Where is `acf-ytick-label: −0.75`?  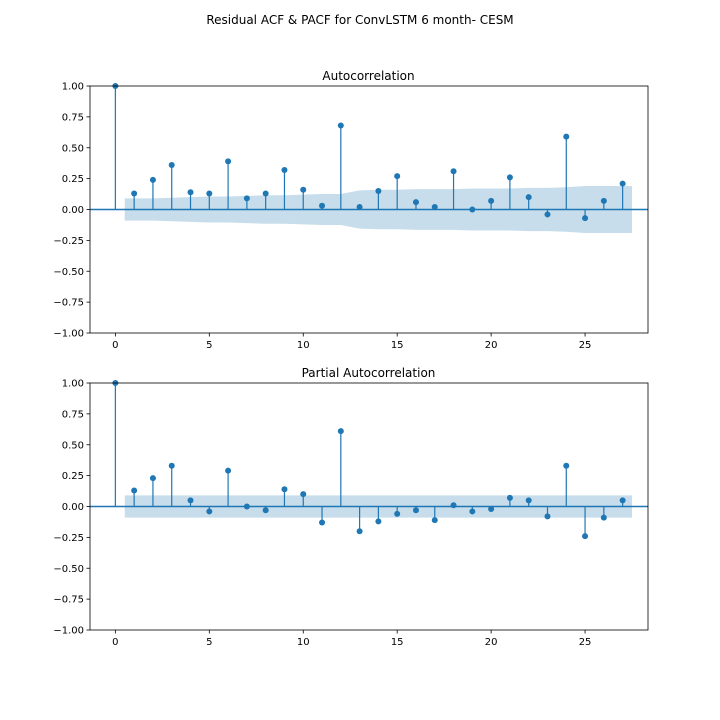 acf-ytick-label: −0.75 is located at coordinates (68, 303).